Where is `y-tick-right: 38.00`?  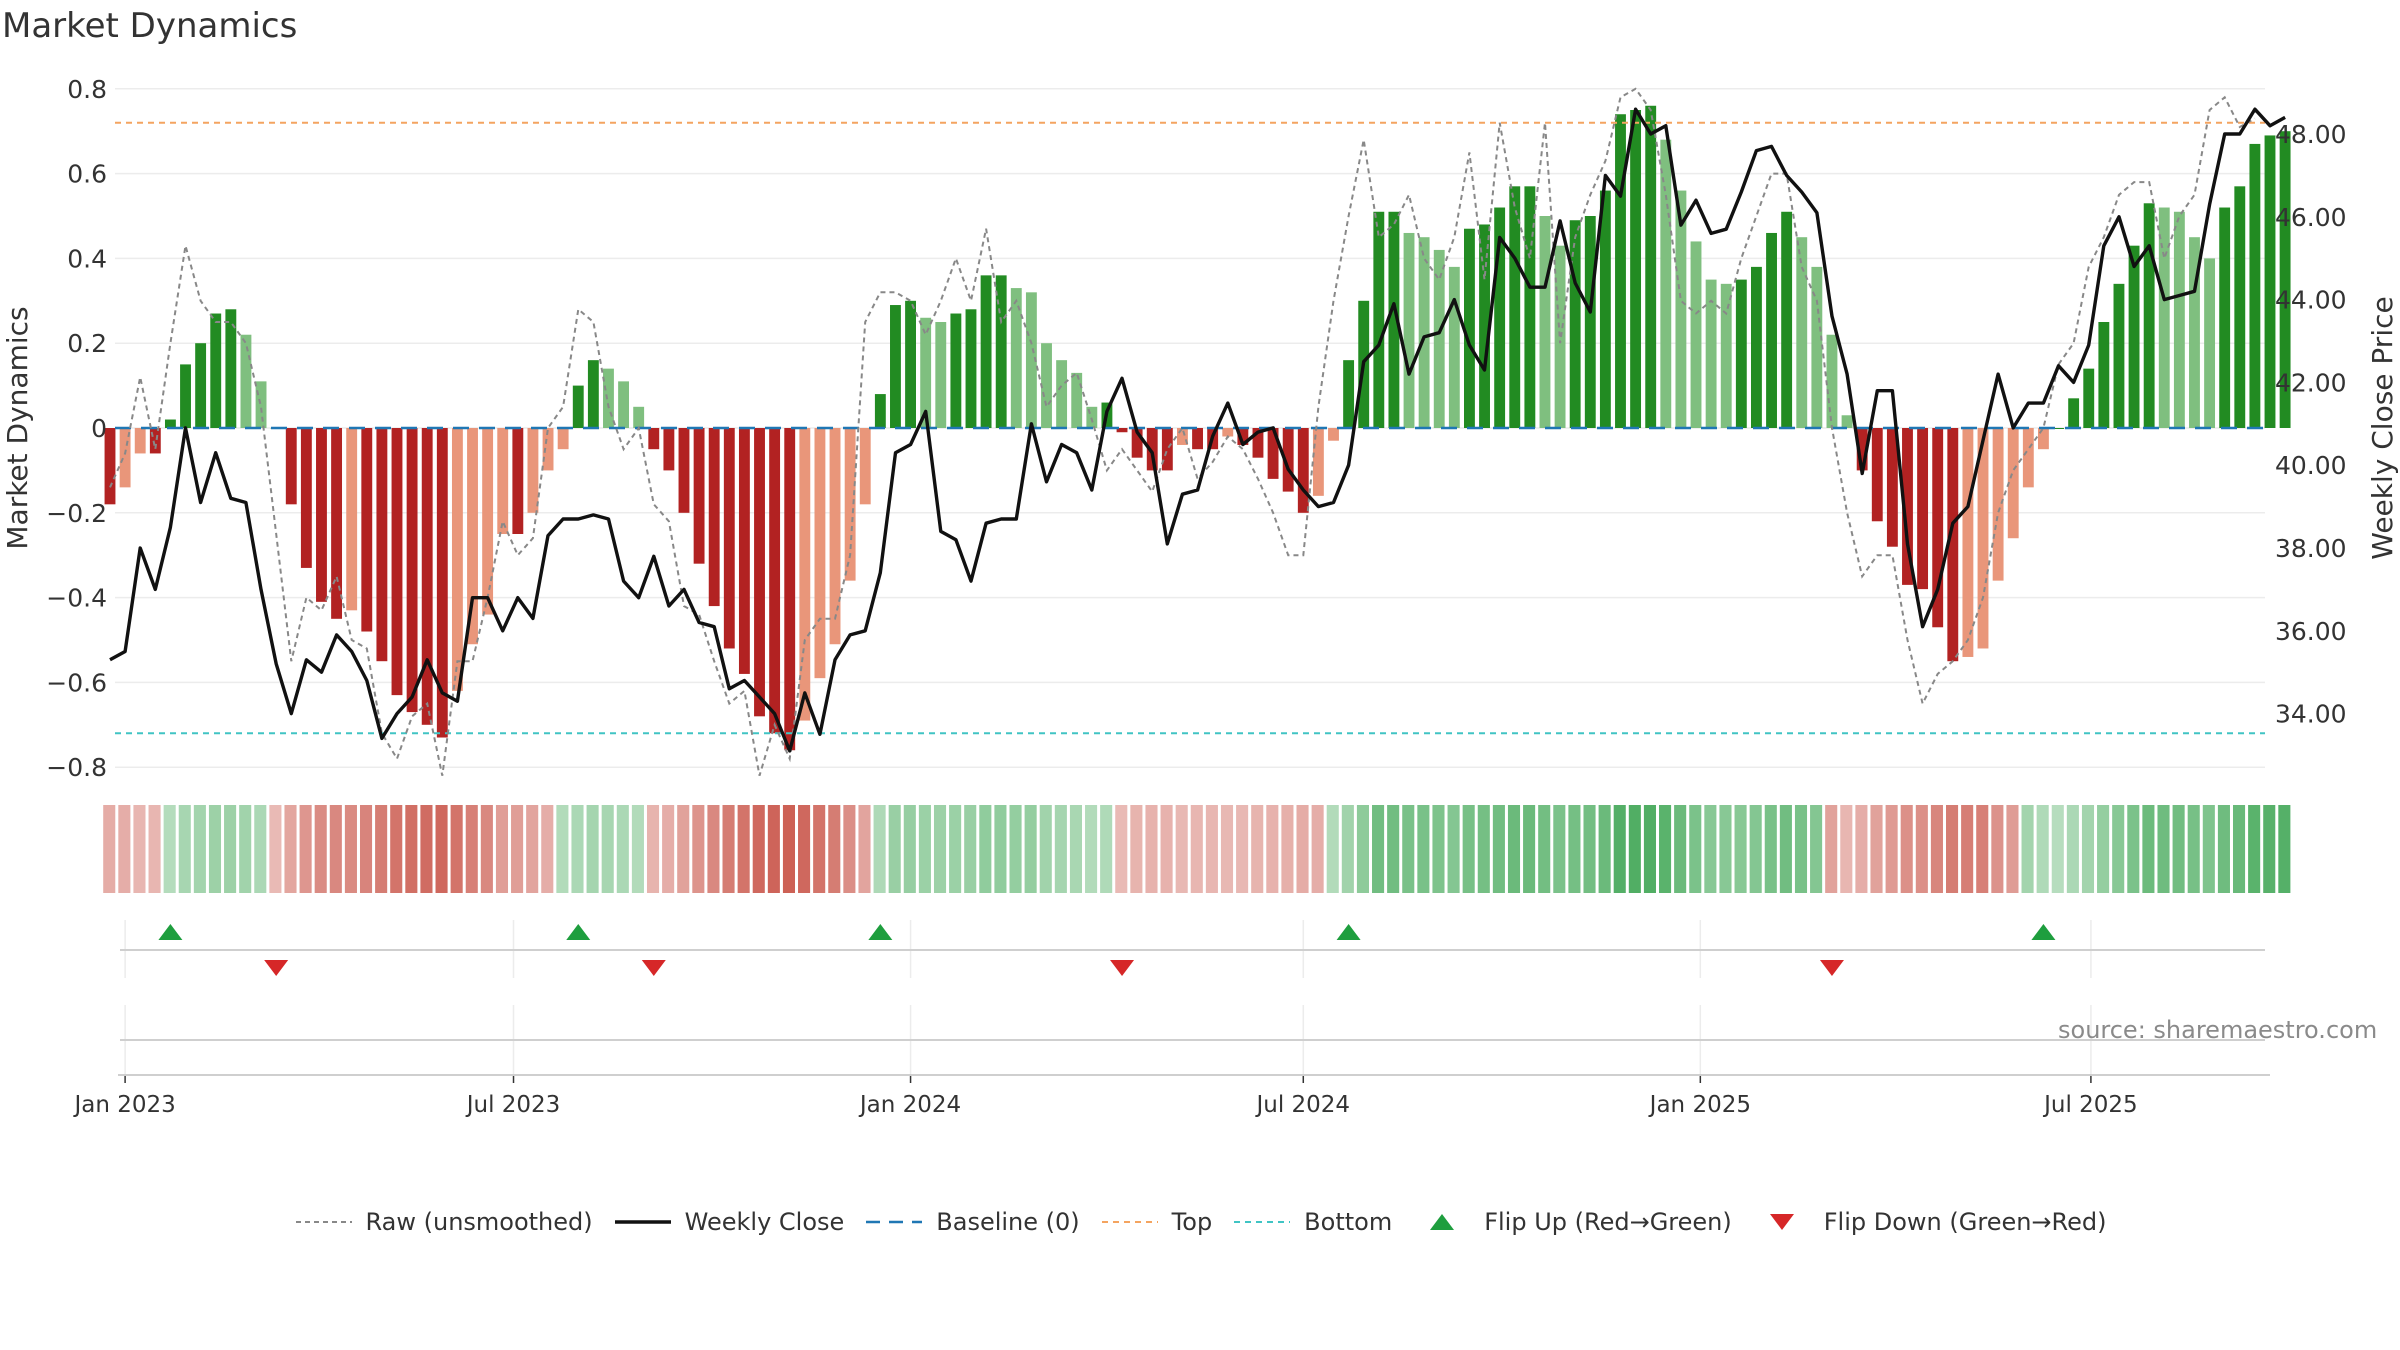
y-tick-right: 38.00 is located at coordinates (2311, 548).